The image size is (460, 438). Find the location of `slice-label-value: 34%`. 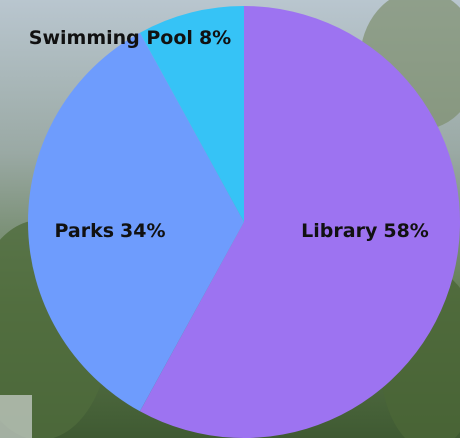

slice-label-value: 34% is located at coordinates (142, 231).